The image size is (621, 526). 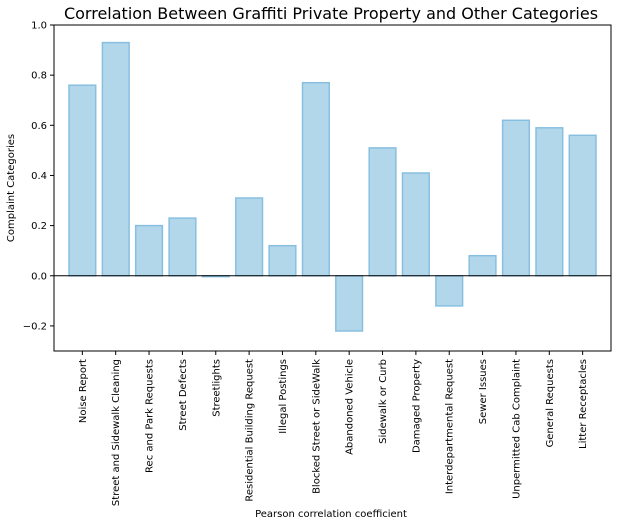 What do you see at coordinates (216, 388) in the screenshot?
I see `x-tick-label: Streetlights` at bounding box center [216, 388].